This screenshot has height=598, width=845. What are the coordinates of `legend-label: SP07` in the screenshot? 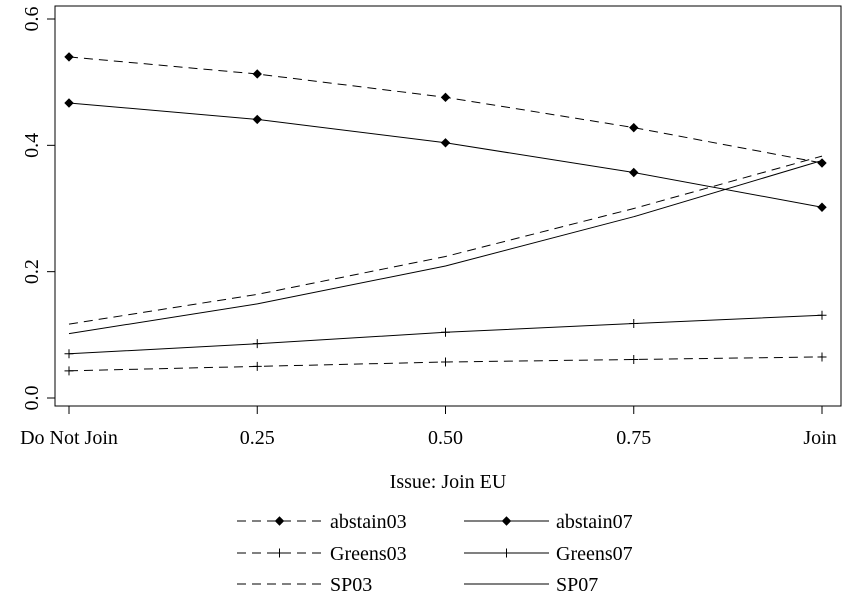 It's located at (577, 585).